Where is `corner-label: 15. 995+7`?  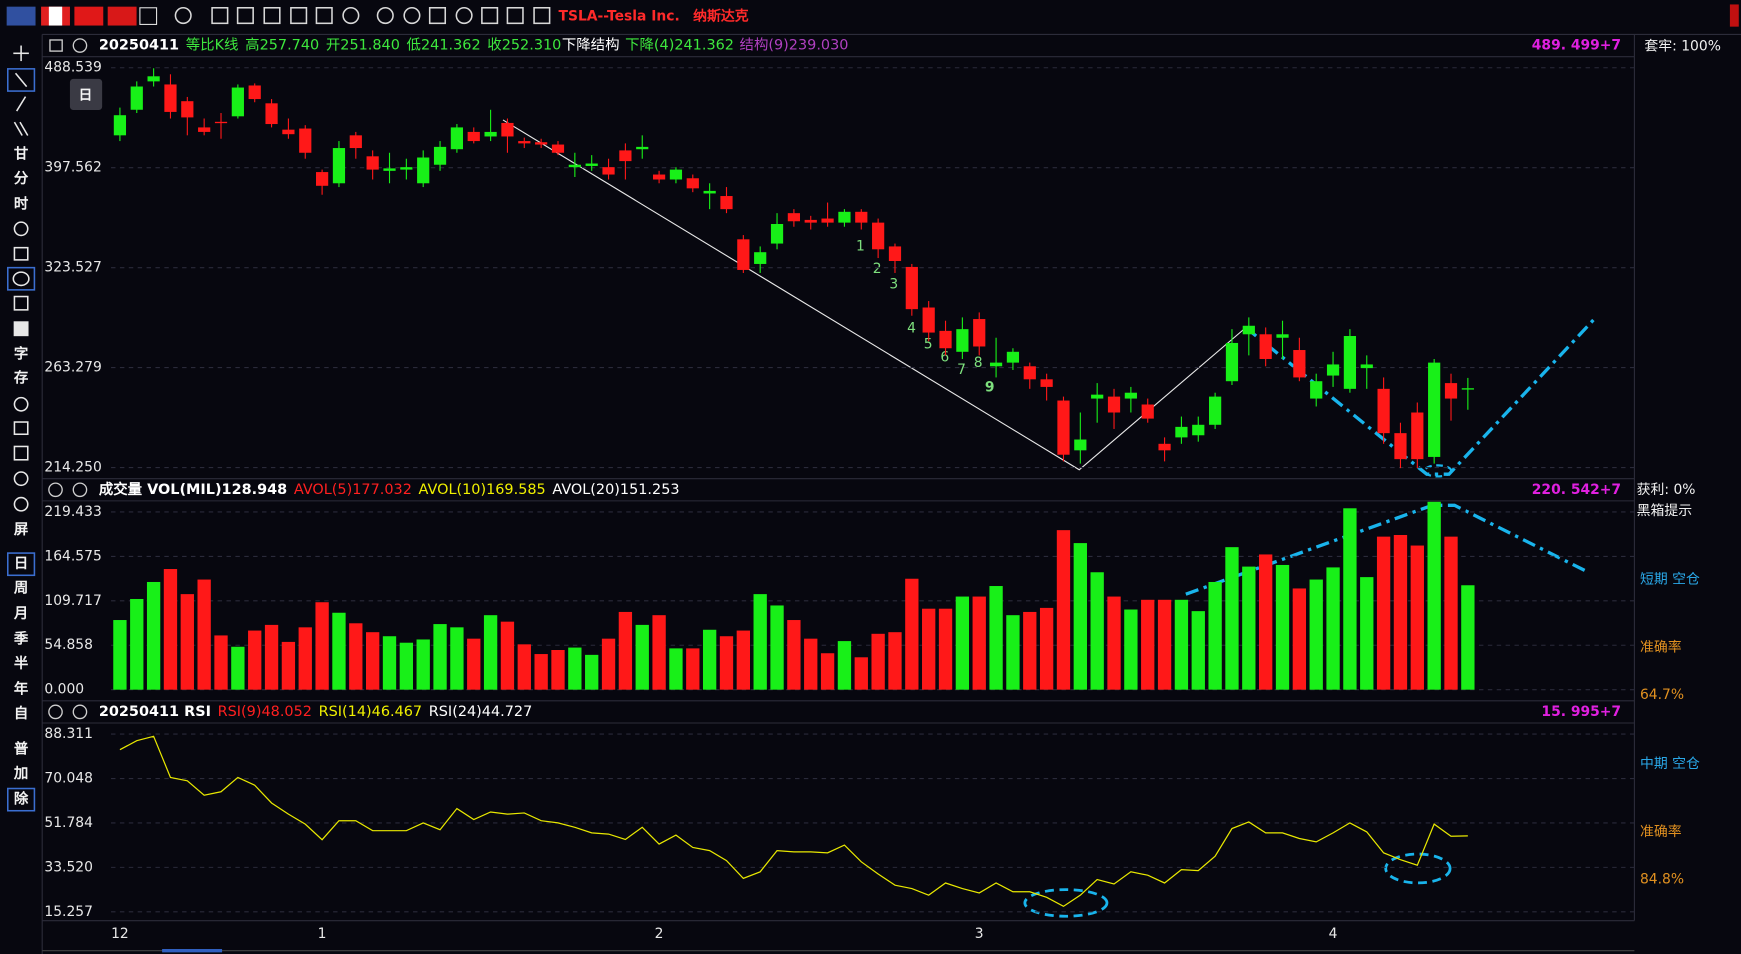
corner-label: 15. 995+7 is located at coordinates (1581, 712).